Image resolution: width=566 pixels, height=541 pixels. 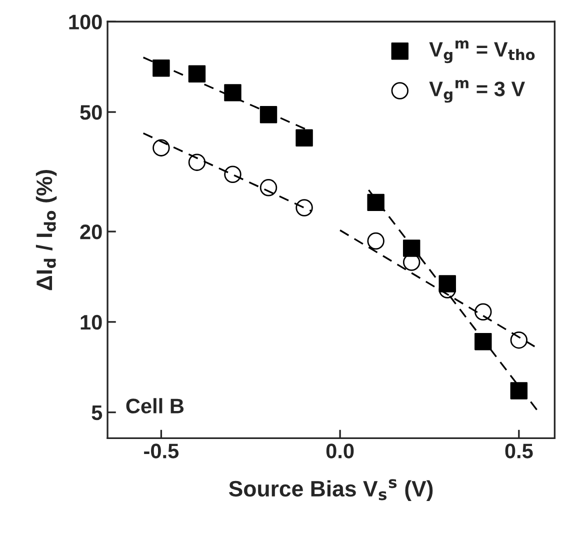 What do you see at coordinates (519, 451) in the screenshot?
I see `x-tick-label: 0.5` at bounding box center [519, 451].